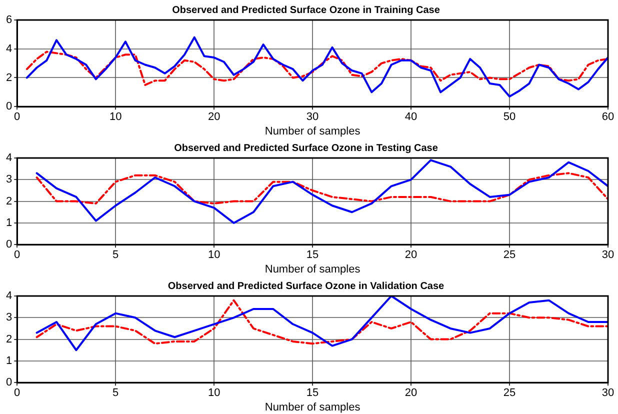  What do you see at coordinates (509, 117) in the screenshot?
I see `x-tick-label: 50` at bounding box center [509, 117].